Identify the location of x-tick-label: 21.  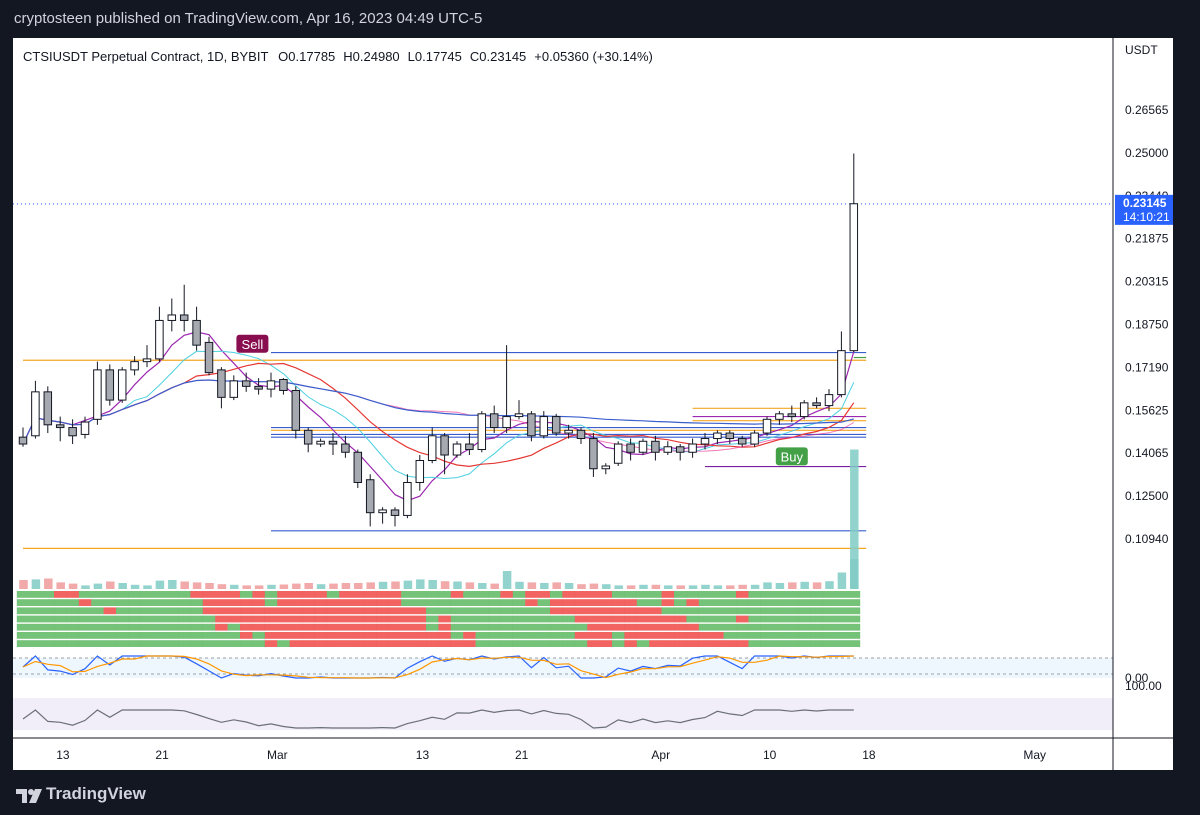
(522, 755).